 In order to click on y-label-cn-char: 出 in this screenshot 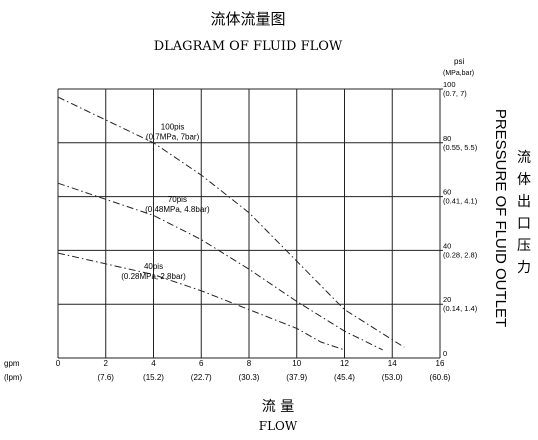, I will do `click(524, 202)`.